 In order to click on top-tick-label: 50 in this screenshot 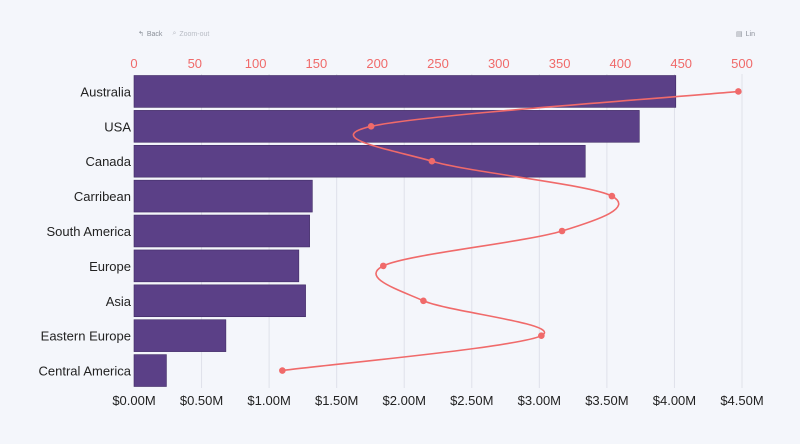, I will do `click(195, 63)`.